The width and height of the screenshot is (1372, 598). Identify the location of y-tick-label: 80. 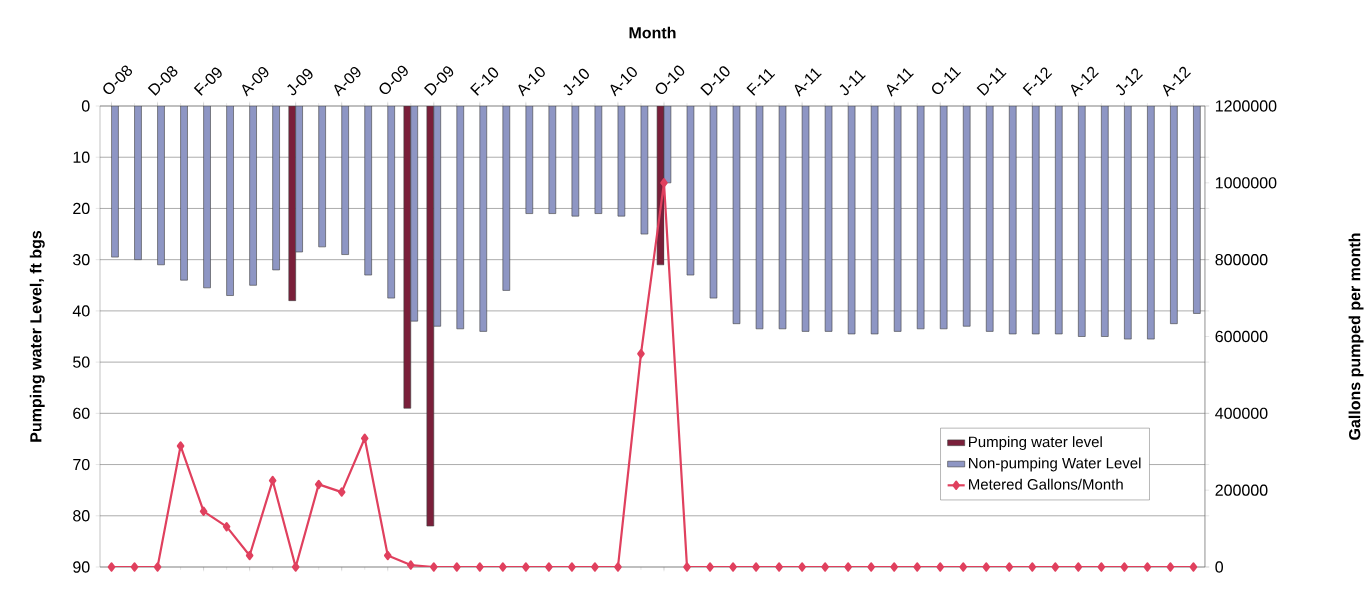
(81, 516).